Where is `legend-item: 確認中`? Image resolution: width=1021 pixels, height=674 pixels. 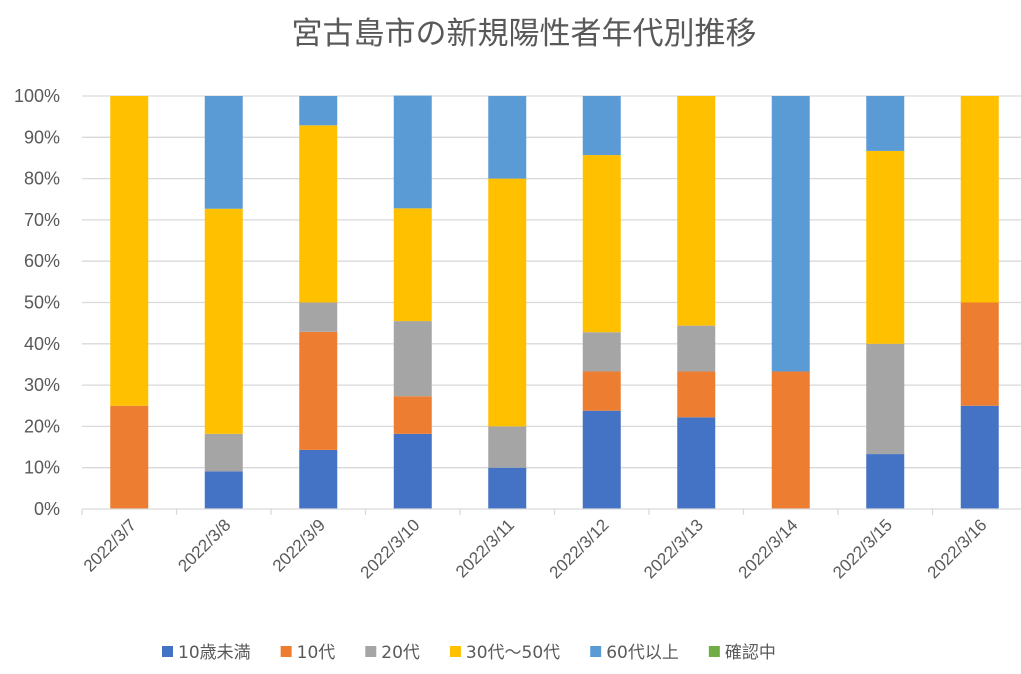 legend-item: 確認中 is located at coordinates (742, 653).